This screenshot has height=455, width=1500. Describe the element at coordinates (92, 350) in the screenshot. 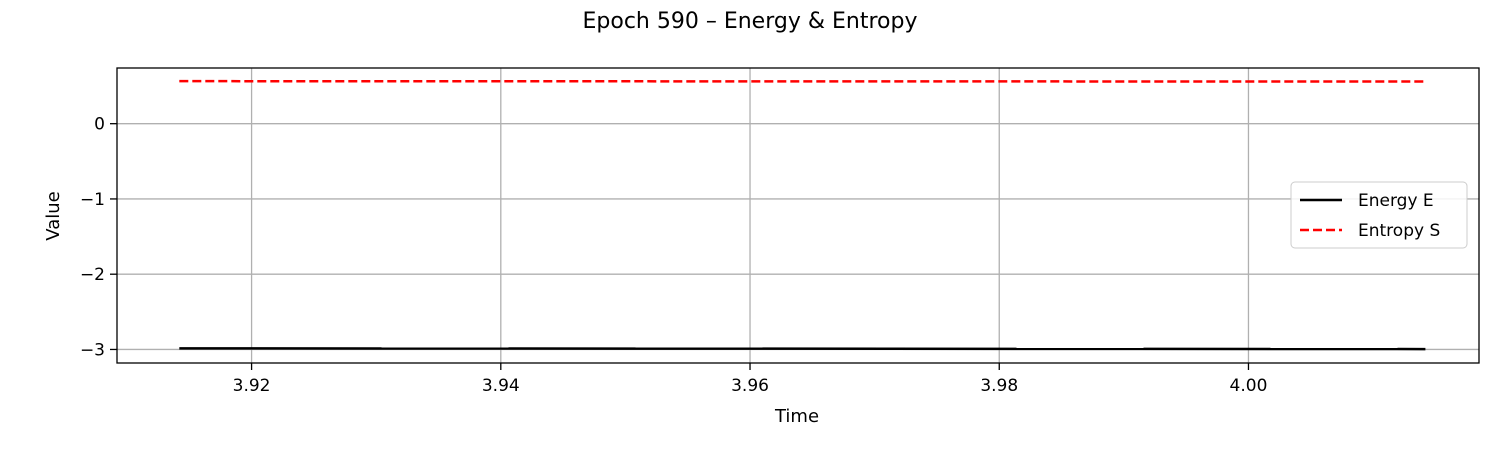

I see `y-tick-label: −3` at that location.